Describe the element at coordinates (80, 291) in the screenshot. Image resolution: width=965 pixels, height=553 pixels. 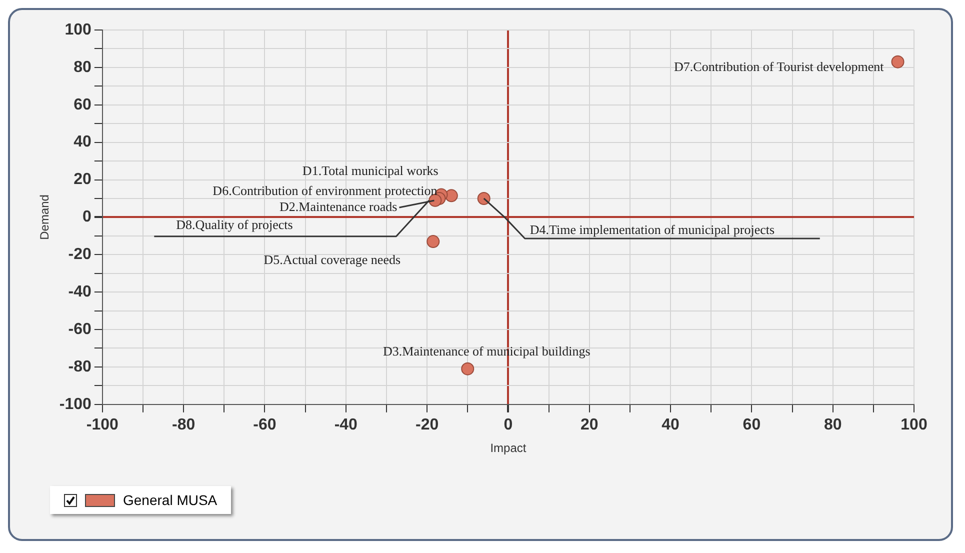
I see `y-tick-label: -40` at that location.